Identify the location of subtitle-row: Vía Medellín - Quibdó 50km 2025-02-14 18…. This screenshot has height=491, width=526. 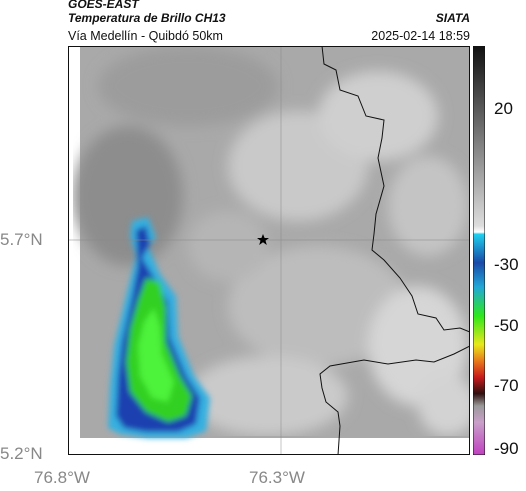
(269, 36).